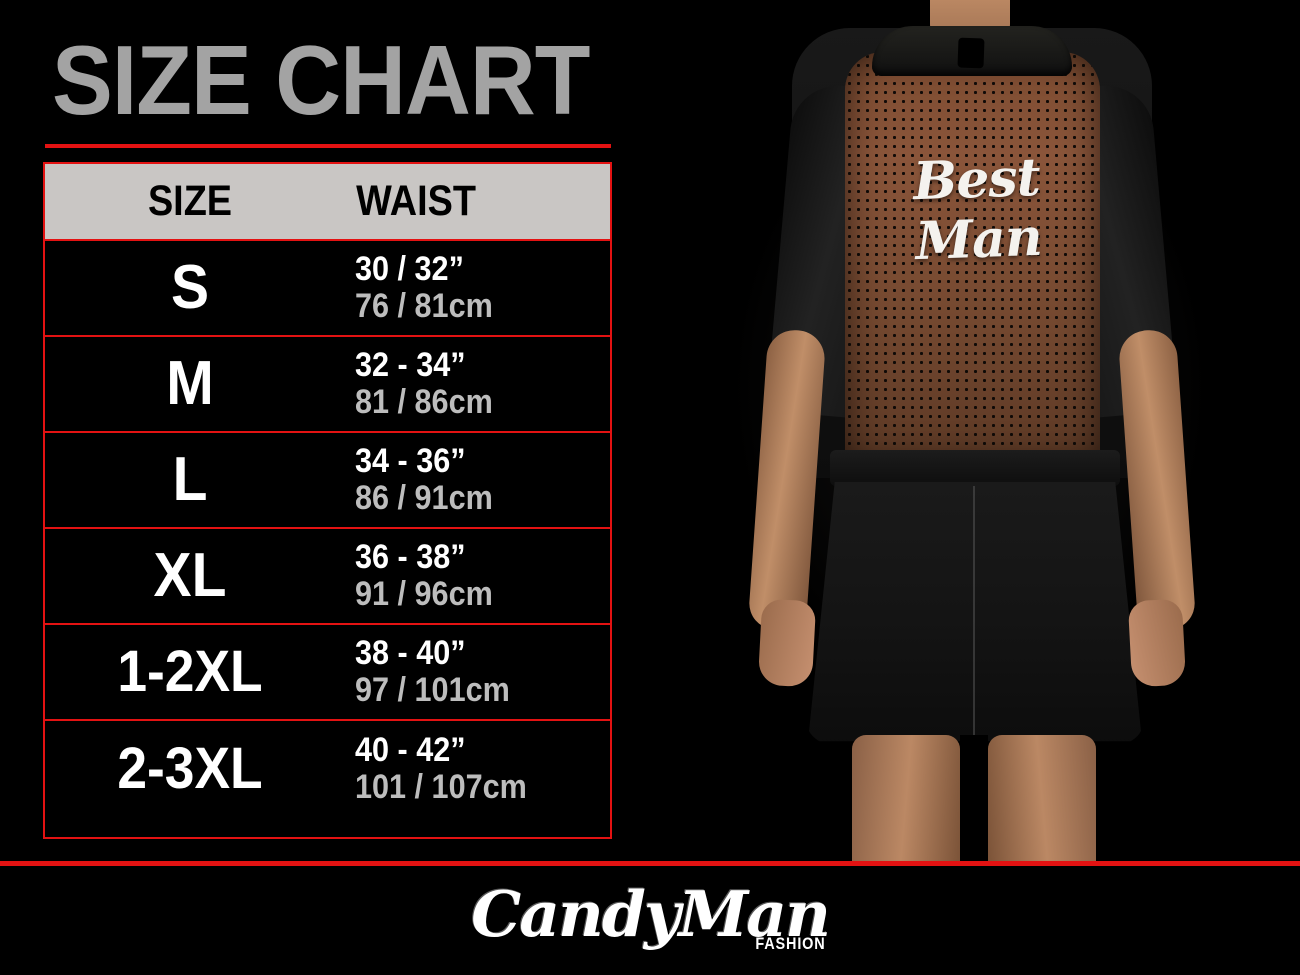 Image resolution: width=1300 pixels, height=975 pixels. What do you see at coordinates (977, 209) in the screenshot?
I see `garment-graphic-text: Best Man` at bounding box center [977, 209].